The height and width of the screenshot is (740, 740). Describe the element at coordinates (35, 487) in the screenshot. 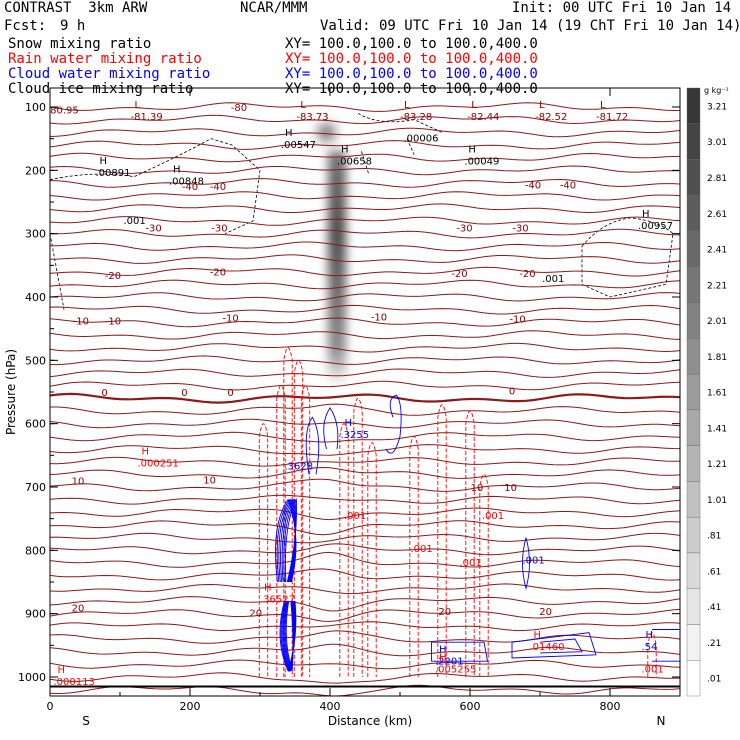

I see `y-tick-label: 700` at that location.